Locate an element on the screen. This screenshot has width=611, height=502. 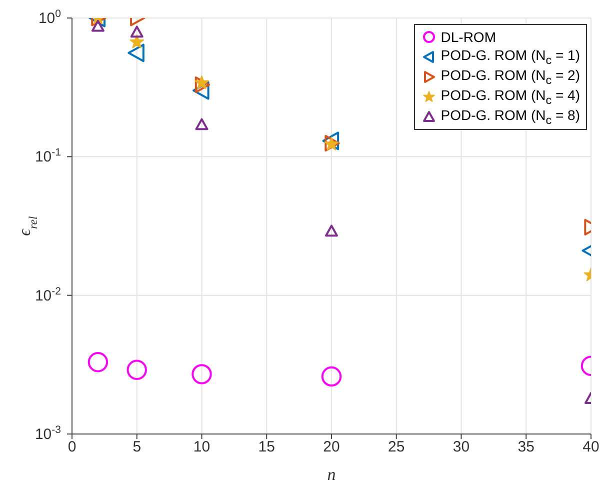
x-axis-title: n is located at coordinates (331, 474).